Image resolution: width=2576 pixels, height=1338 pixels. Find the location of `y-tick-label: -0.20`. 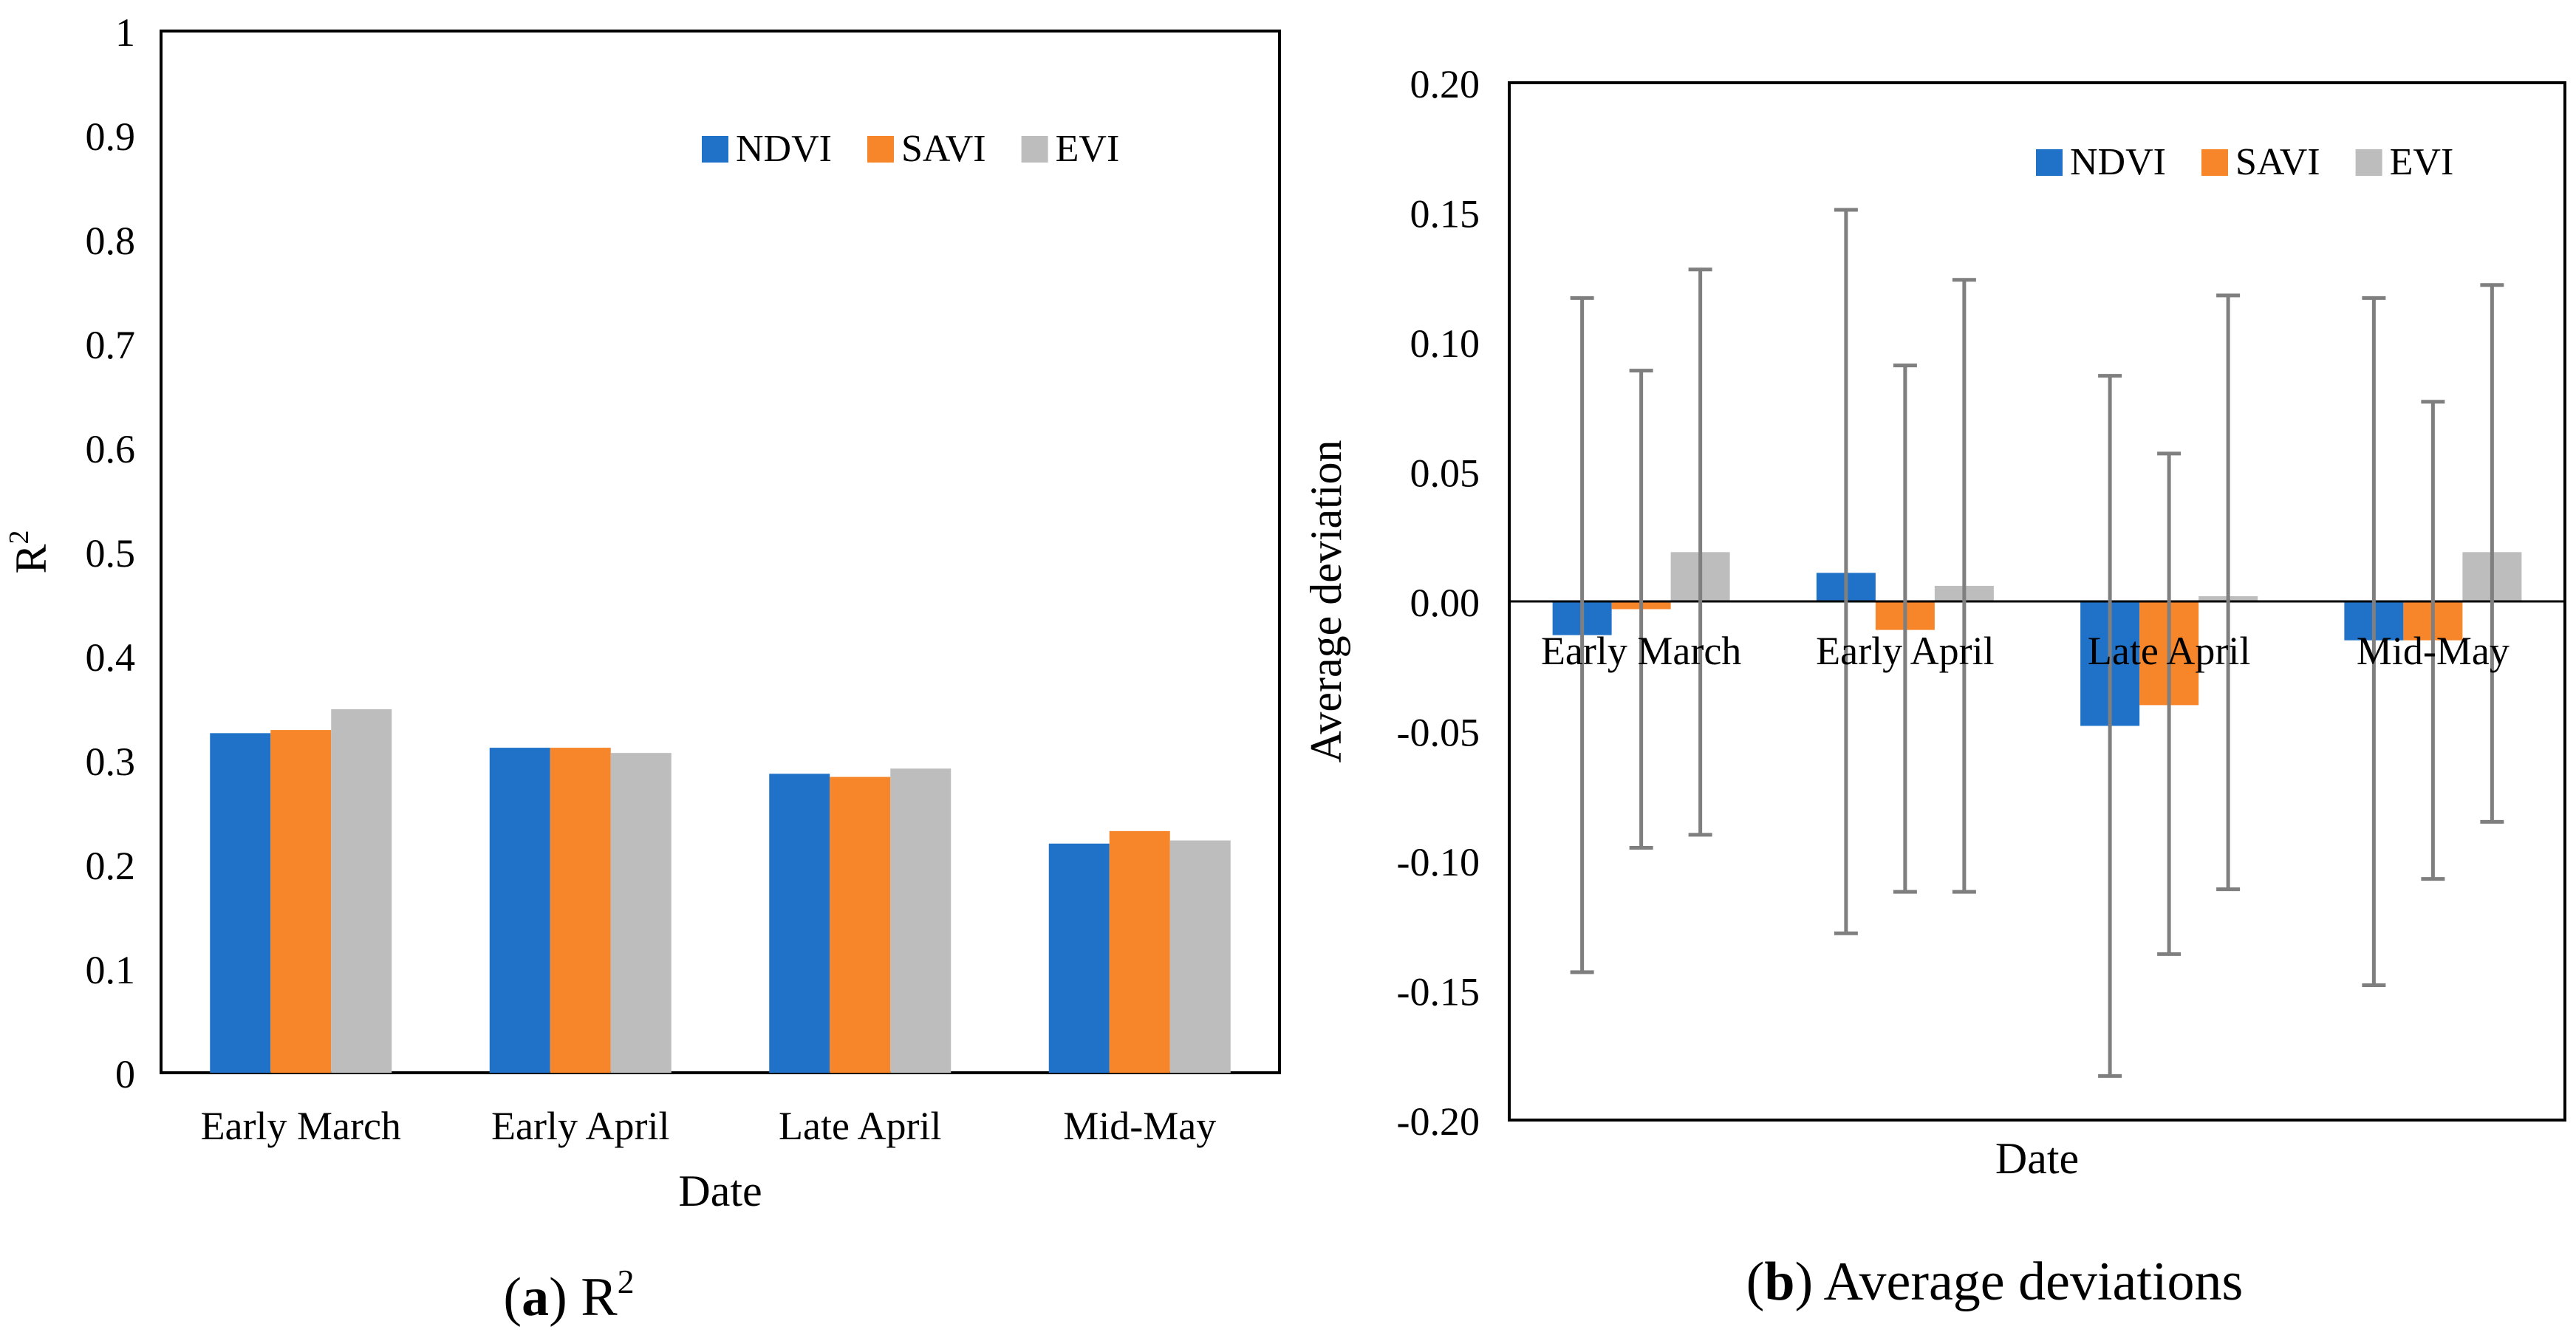

y-tick-label: -0.20 is located at coordinates (1438, 1122).